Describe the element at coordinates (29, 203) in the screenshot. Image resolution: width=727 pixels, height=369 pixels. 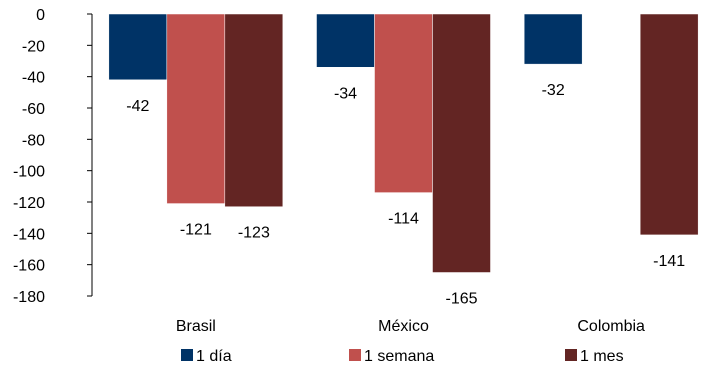
I see `y-tick-label: -120` at that location.